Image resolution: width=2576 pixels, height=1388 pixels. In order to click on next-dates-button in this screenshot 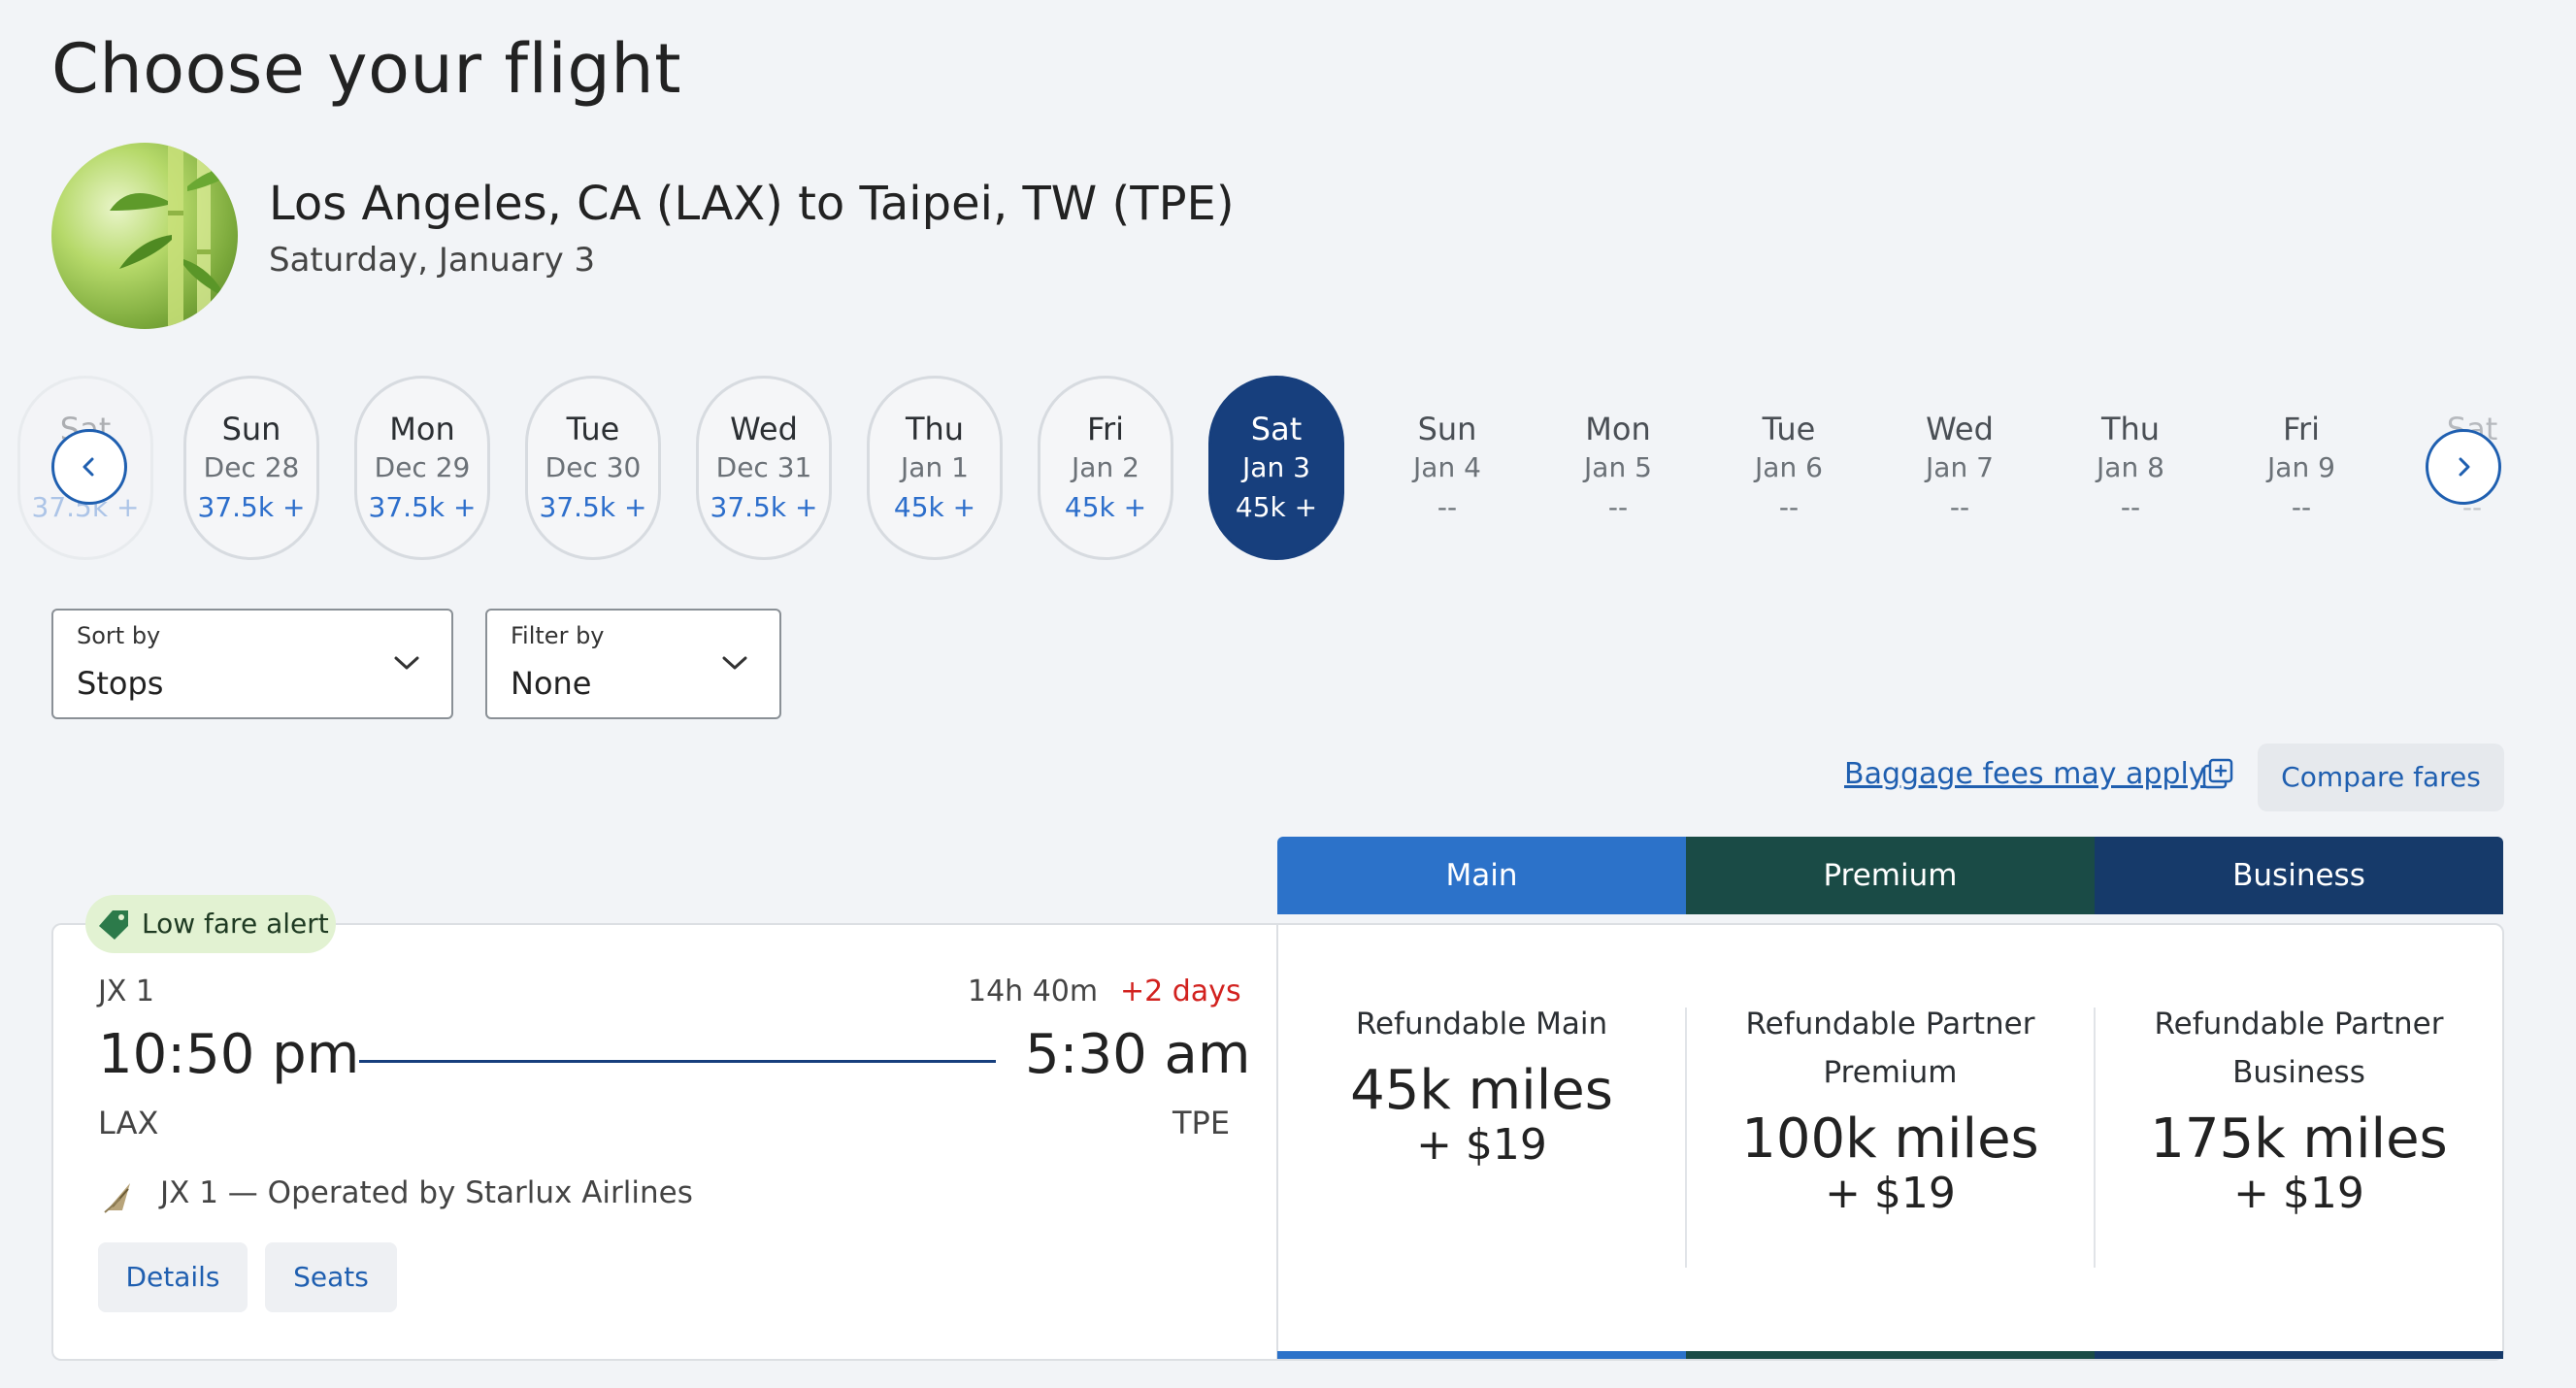, I will do `click(2463, 467)`.